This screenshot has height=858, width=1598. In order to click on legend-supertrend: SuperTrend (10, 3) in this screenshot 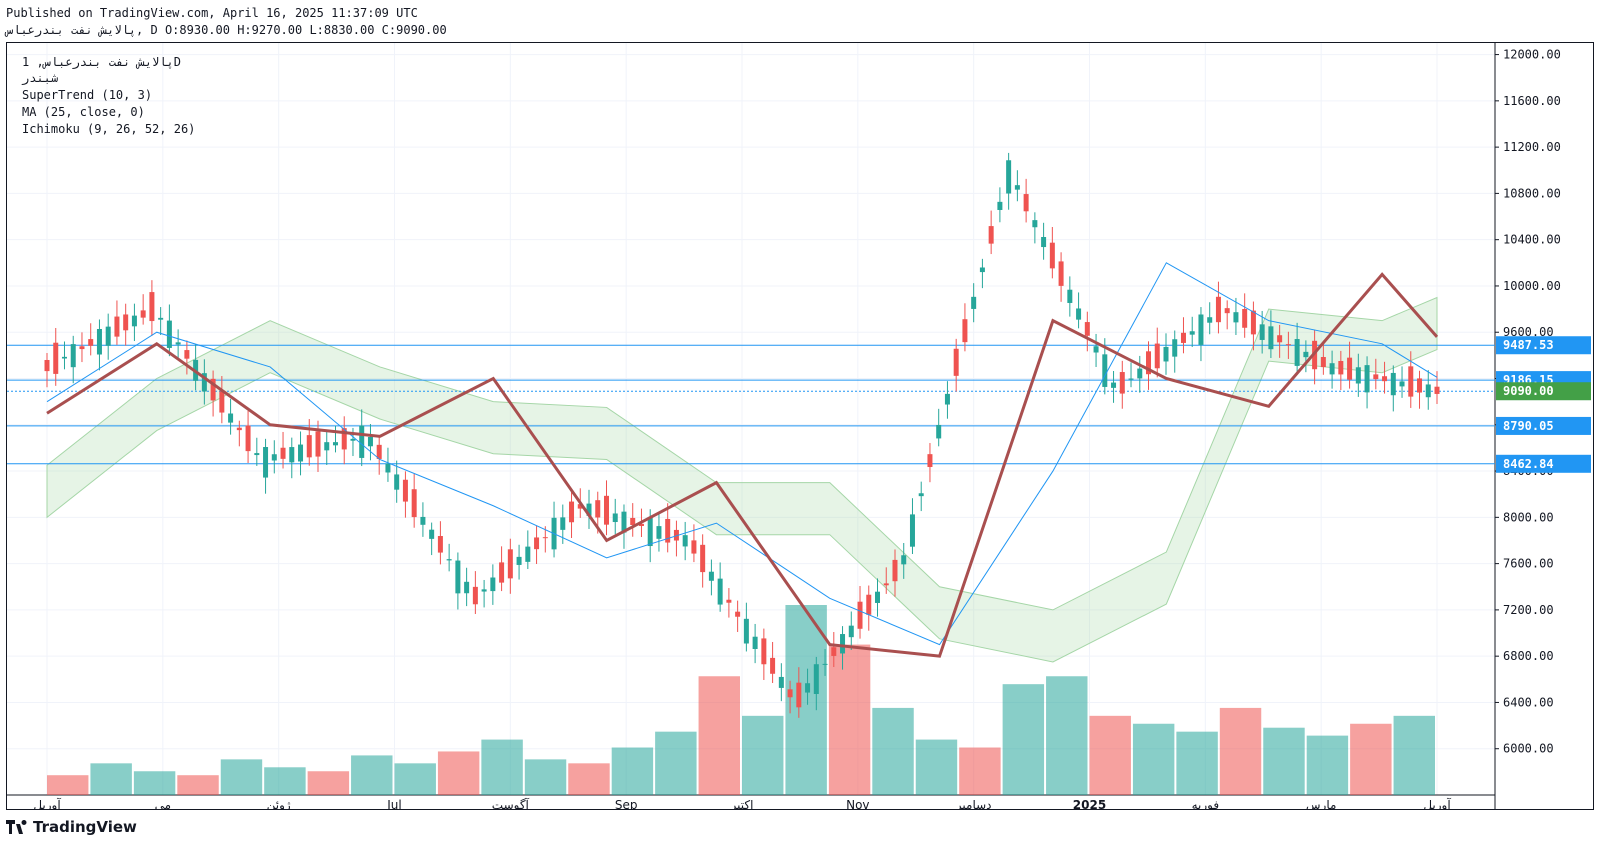, I will do `click(87, 95)`.